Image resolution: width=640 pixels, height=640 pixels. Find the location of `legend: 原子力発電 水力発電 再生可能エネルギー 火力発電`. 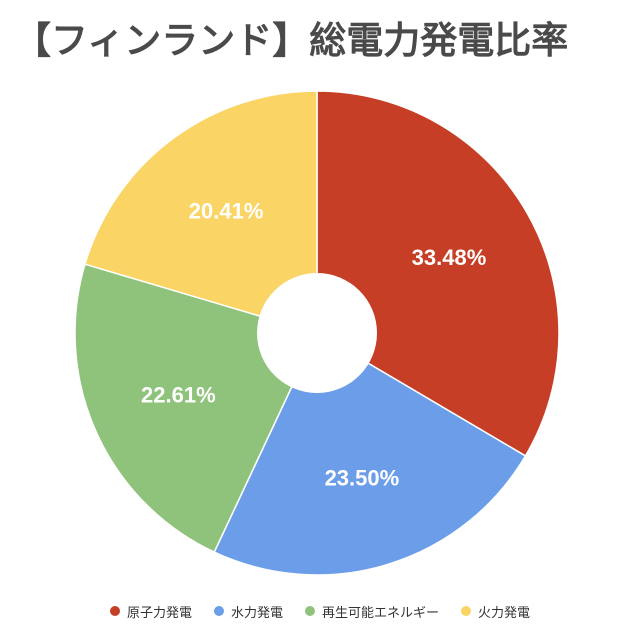

legend: 原子力発電 水力発電 再生可能エネルギー 火力発電 is located at coordinates (320, 611).